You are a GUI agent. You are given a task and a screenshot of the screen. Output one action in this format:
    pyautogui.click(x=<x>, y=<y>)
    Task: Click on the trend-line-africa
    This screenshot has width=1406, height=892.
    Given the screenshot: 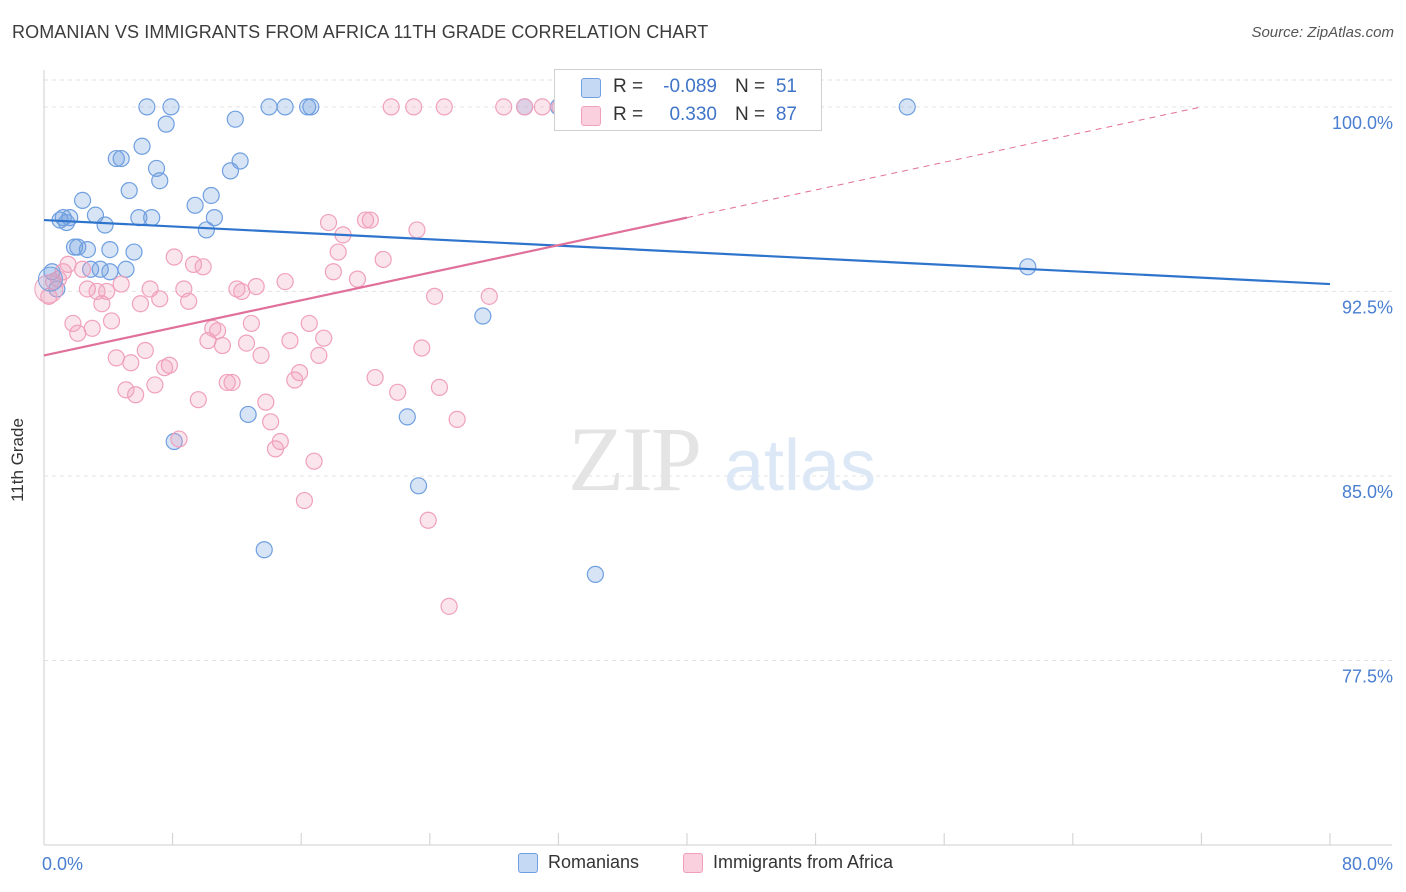 What is the action you would take?
    pyautogui.click(x=365, y=286)
    